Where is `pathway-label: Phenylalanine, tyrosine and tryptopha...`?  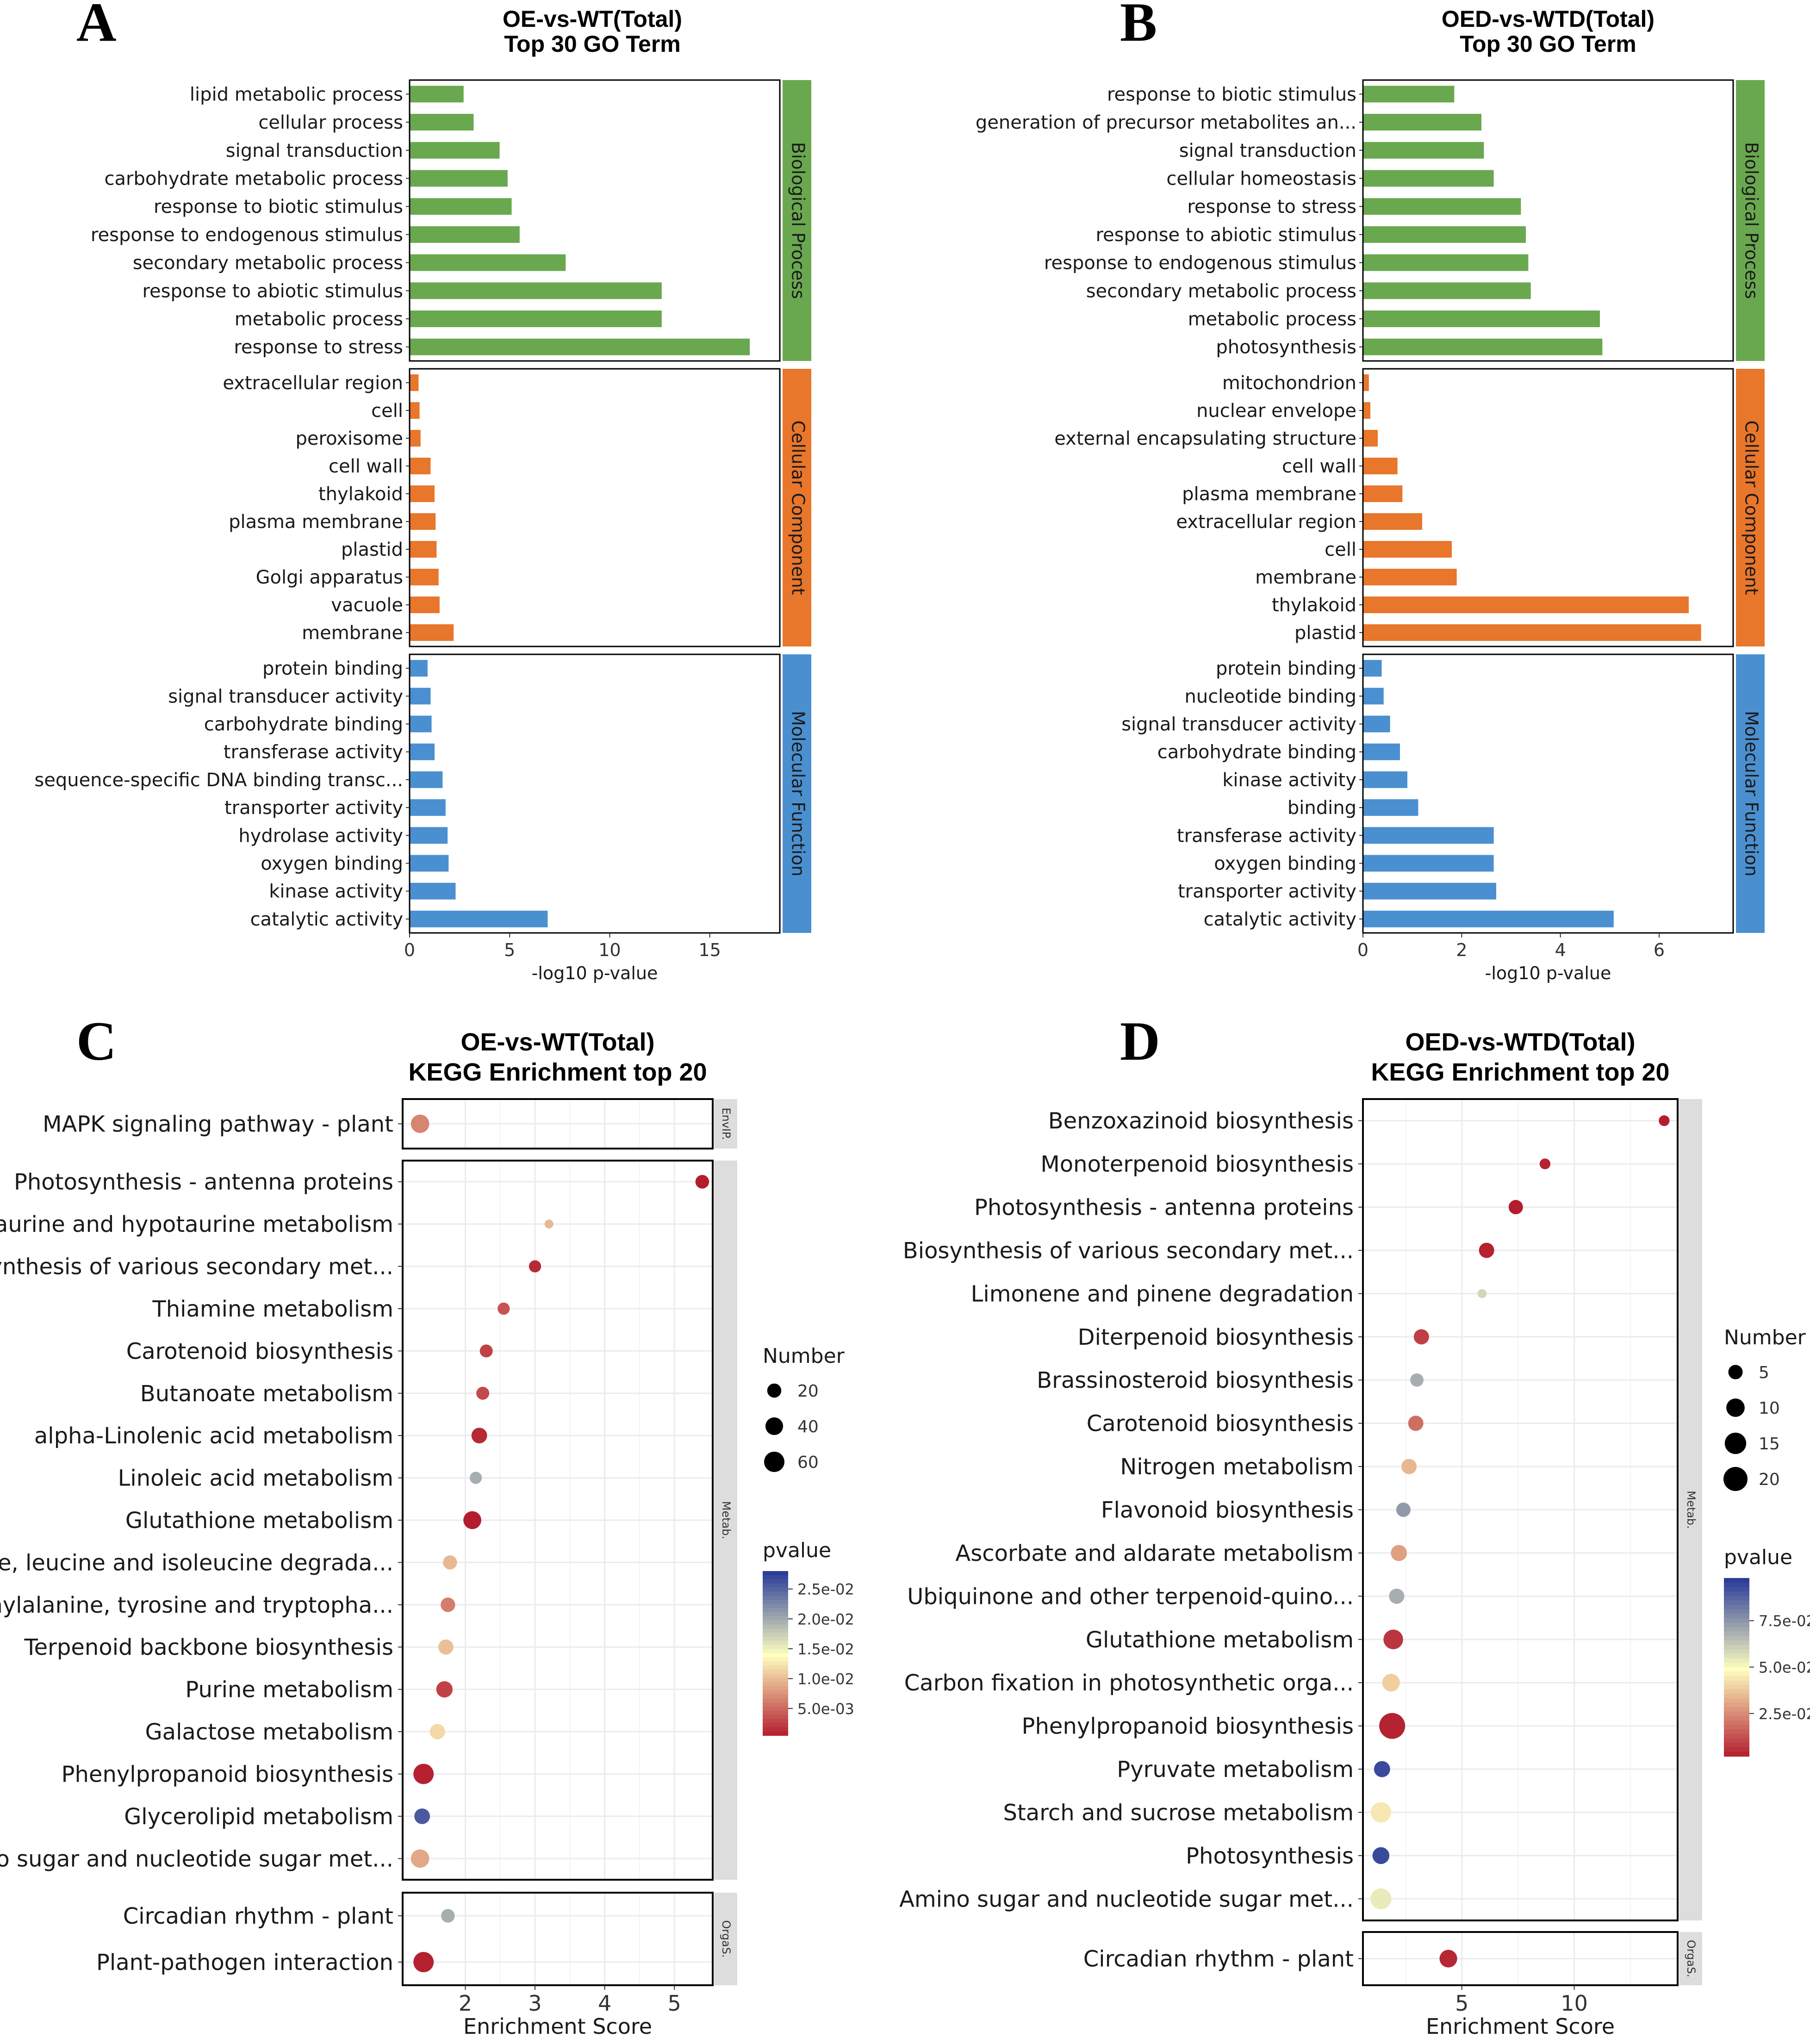
pathway-label: Phenylalanine, tyrosine and tryptopha... is located at coordinates (196, 1605).